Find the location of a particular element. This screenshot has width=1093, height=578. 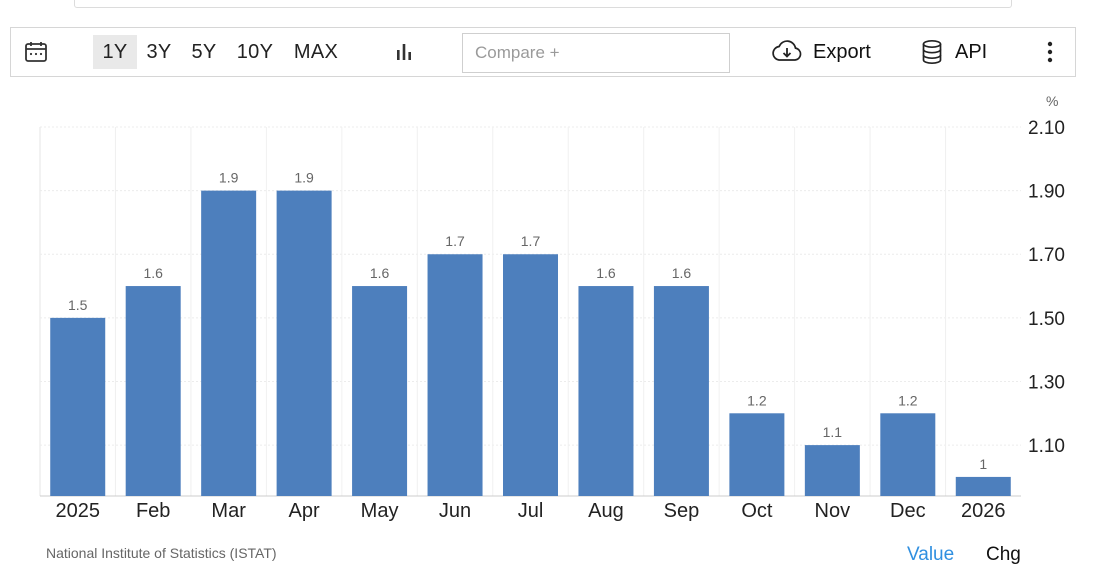

bar-chart-icon is located at coordinates (404, 52).